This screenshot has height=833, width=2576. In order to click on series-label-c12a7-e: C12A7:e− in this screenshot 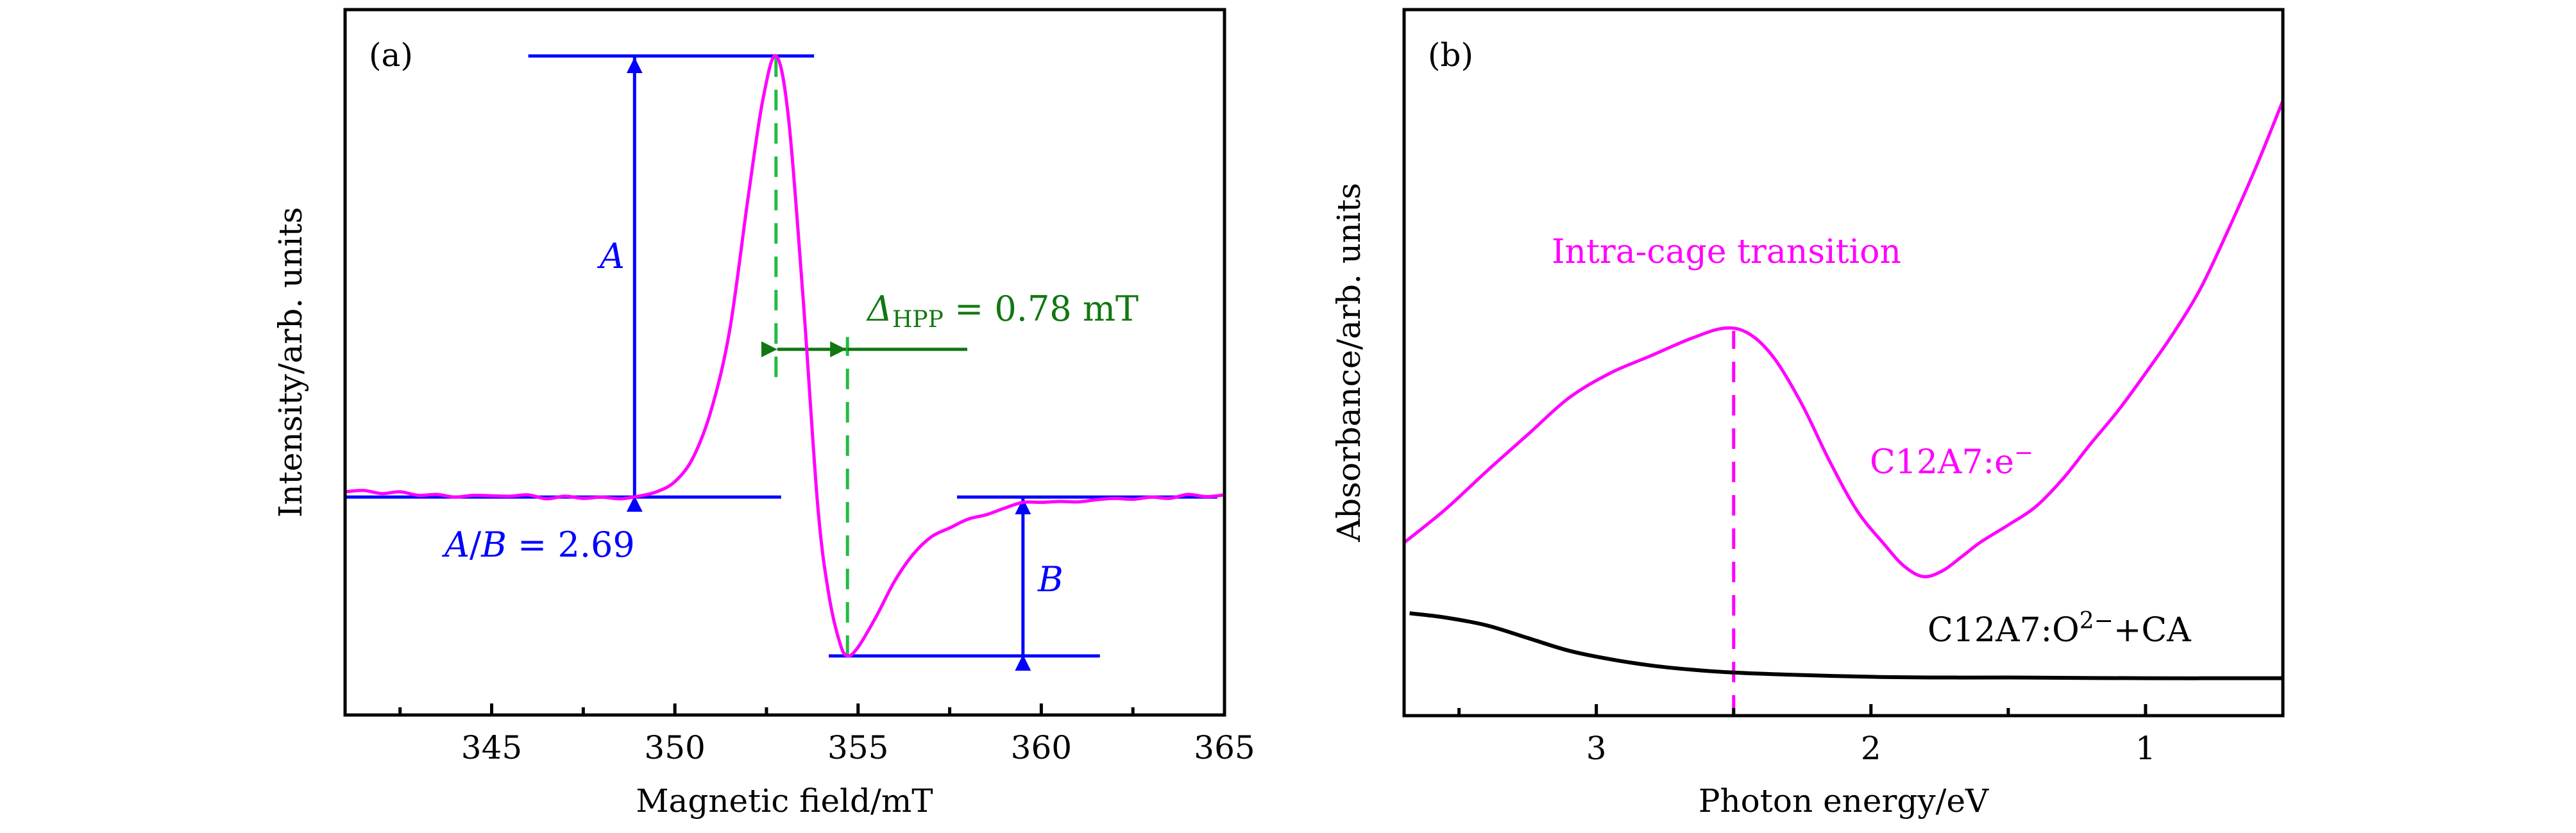, I will do `click(1951, 461)`.